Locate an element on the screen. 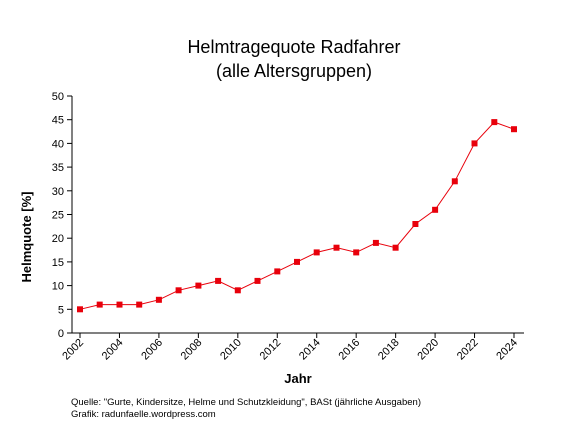 Image resolution: width=565 pixels, height=426 pixels. x-tick-label: 2014 is located at coordinates (310, 350).